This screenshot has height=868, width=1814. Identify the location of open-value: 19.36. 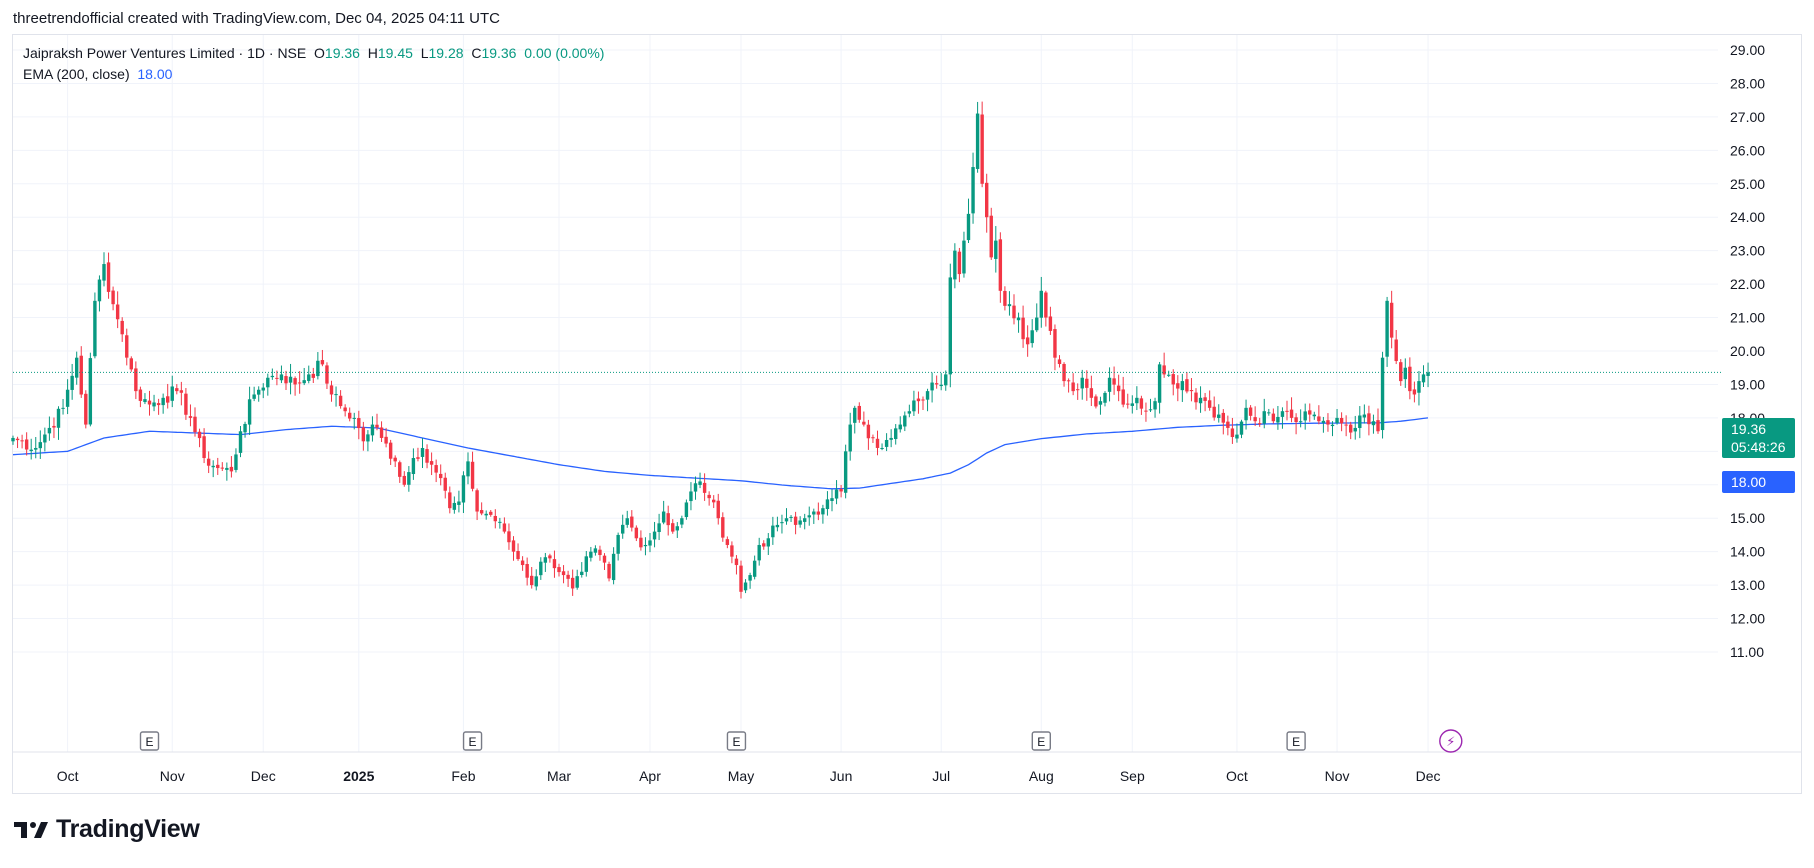
(342, 53).